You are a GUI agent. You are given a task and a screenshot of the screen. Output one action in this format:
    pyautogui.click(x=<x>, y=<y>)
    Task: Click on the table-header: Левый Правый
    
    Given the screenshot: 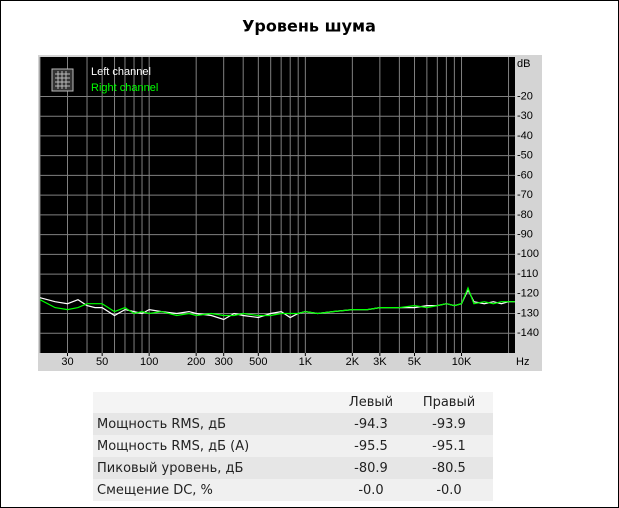 What is the action you would take?
    pyautogui.click(x=293, y=402)
    